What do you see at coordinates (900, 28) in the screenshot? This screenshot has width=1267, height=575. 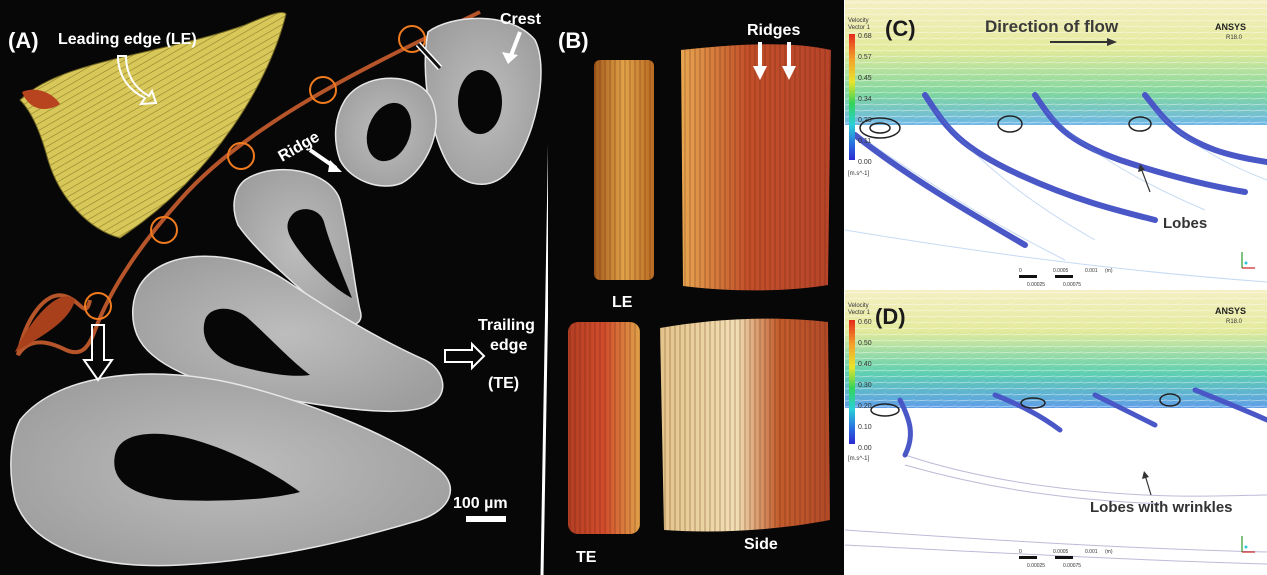 I see `panel-c-label: (C)` at bounding box center [900, 28].